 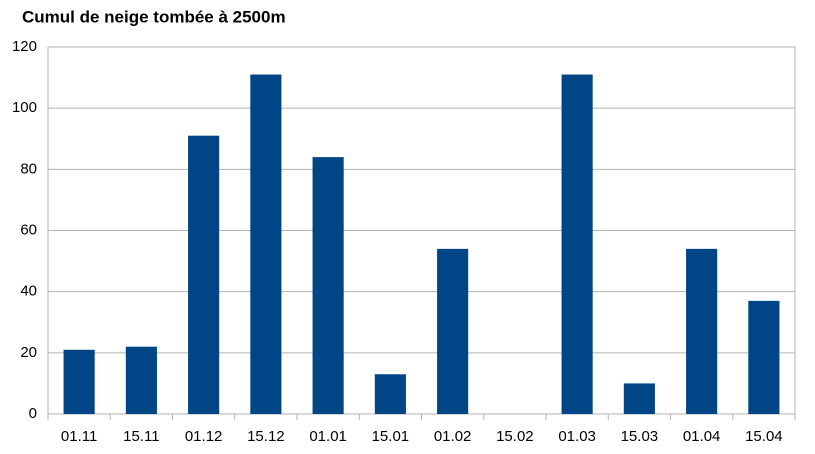 I want to click on x-tick-label: 01.04, so click(x=702, y=436).